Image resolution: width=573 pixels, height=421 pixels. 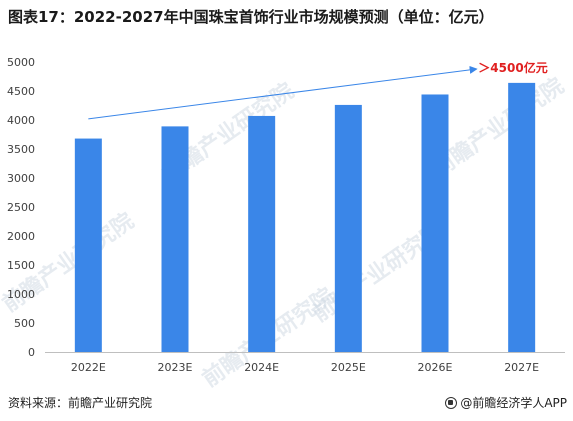 What do you see at coordinates (21, 178) in the screenshot?
I see `y-tick-label: 3000` at bounding box center [21, 178].